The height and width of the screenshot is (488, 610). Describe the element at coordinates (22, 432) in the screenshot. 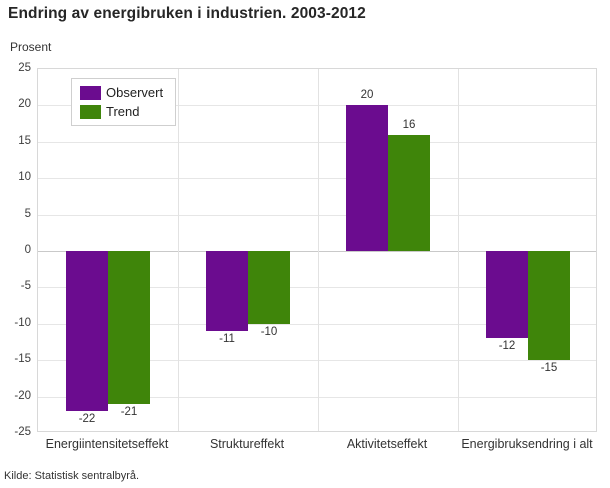

I see `y-tick-label: -25` at that location.